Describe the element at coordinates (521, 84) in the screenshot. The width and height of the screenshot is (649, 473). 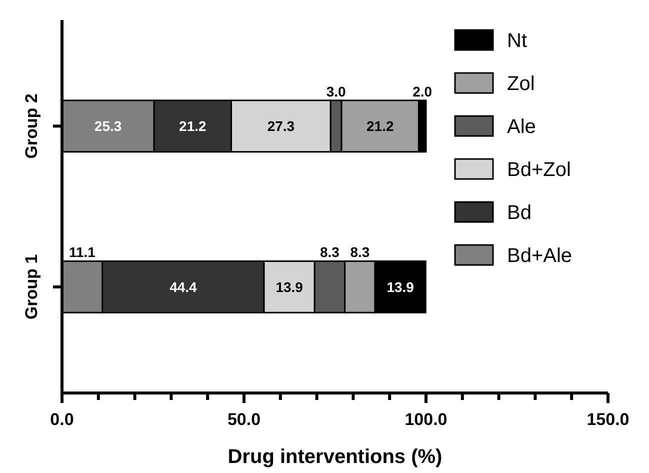
I see `legend-label: Zol` at that location.